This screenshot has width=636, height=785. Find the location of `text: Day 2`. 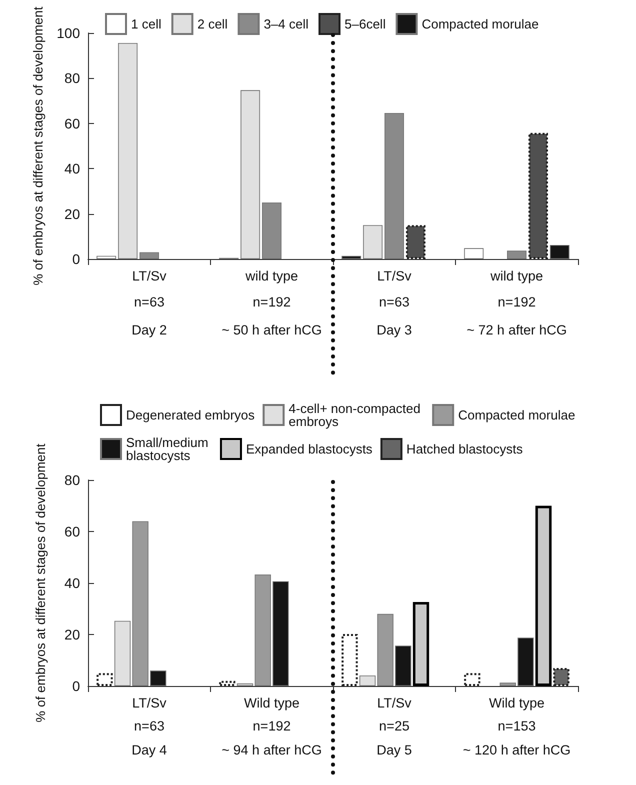

text: Day 2 is located at coordinates (149, 330).